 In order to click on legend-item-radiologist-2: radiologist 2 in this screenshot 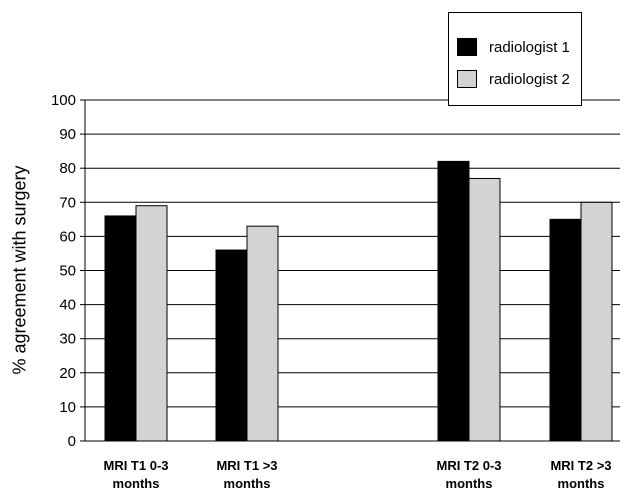, I will do `click(513, 79)`.